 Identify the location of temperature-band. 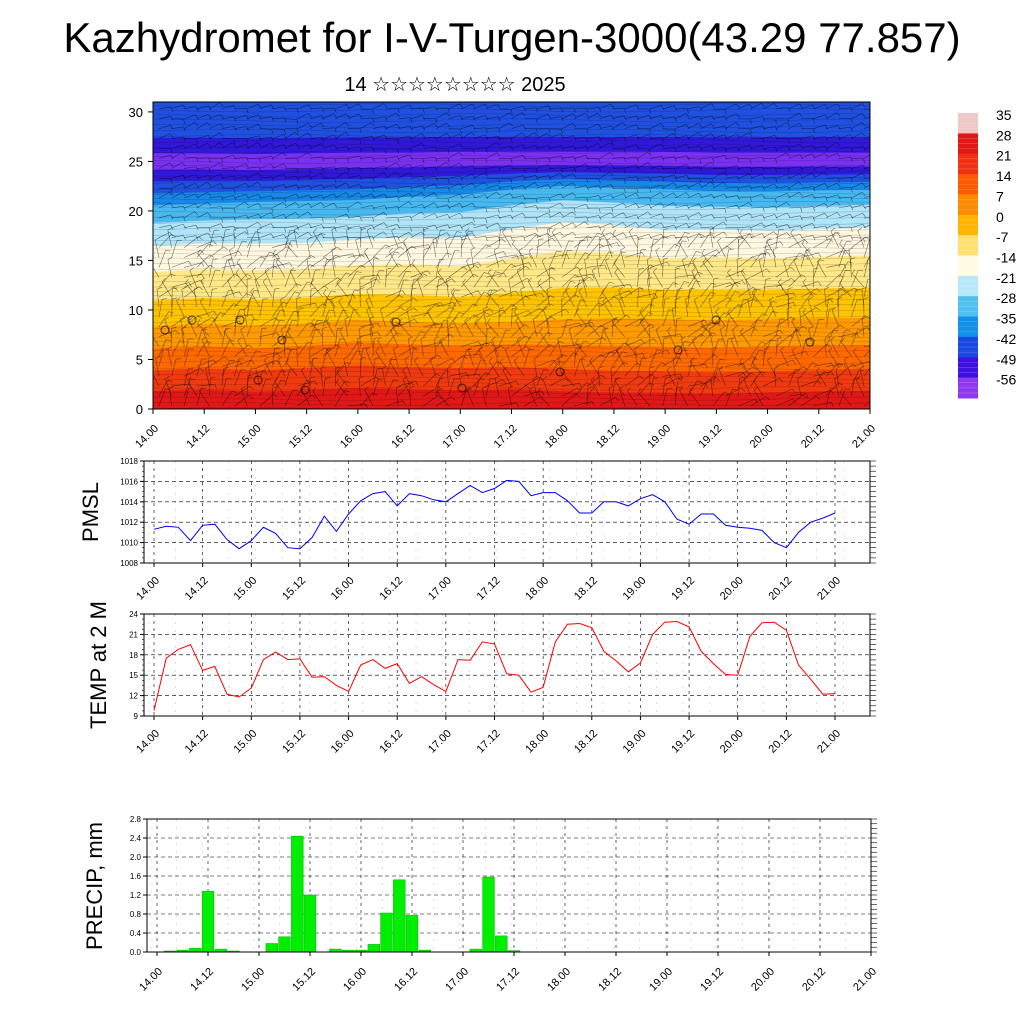
(511, 417).